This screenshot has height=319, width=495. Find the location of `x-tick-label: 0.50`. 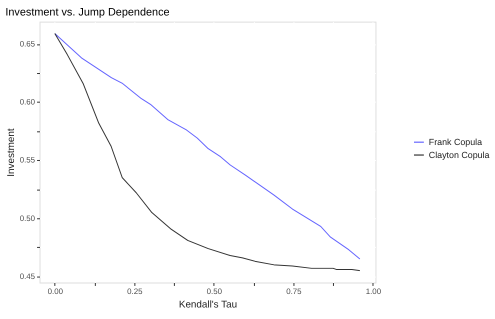

x-tick-label: 0.50 is located at coordinates (214, 291).